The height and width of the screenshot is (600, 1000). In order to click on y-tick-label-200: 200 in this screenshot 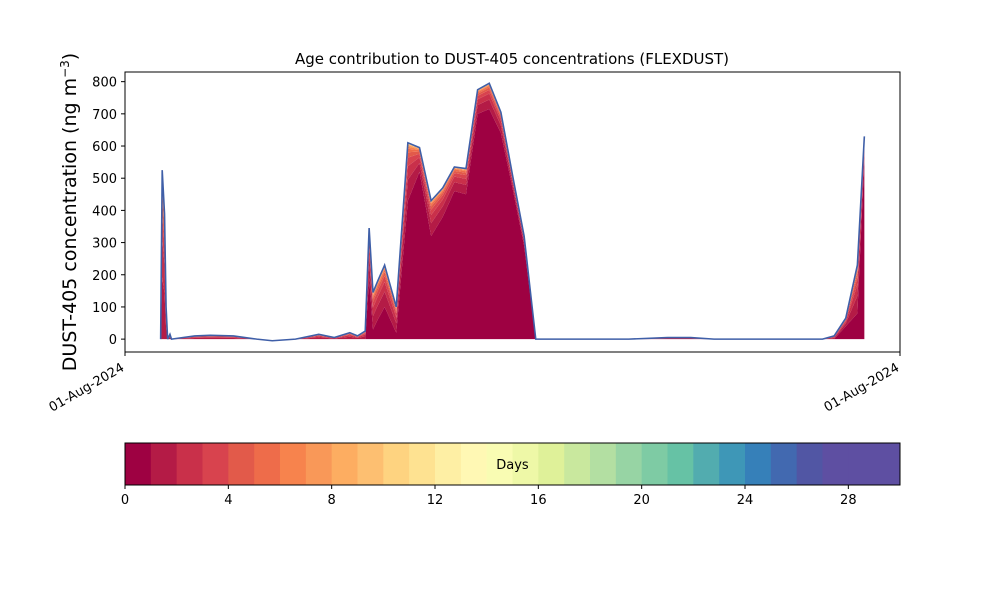, I will do `click(104, 276)`.